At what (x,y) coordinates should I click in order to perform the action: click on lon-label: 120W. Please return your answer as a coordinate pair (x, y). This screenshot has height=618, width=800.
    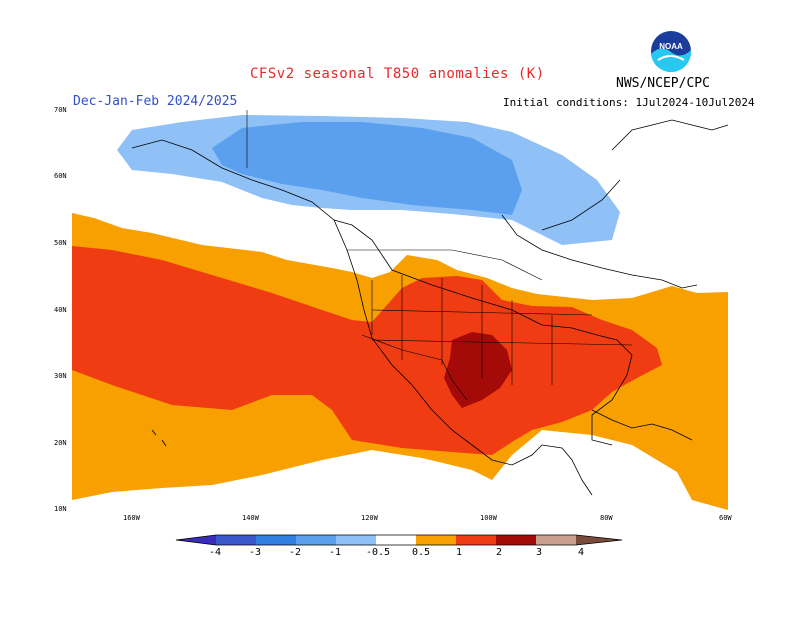
    Looking at the image, I should click on (369, 518).